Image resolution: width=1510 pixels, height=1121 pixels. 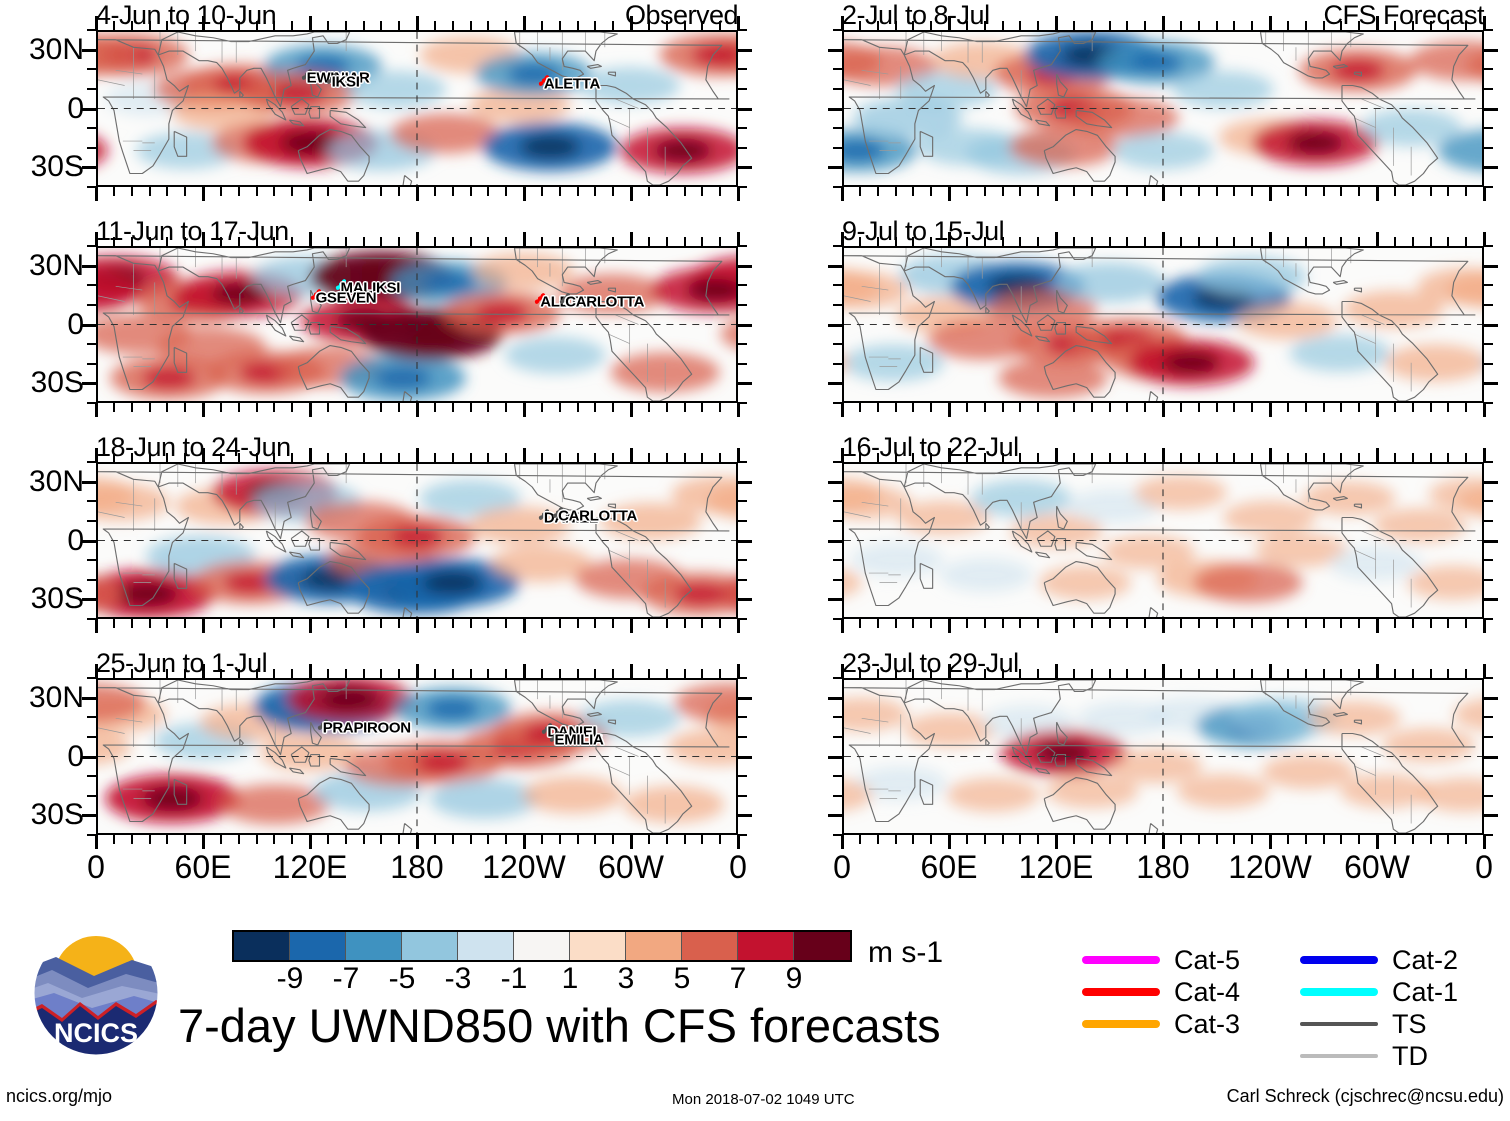 What do you see at coordinates (763, 1099) in the screenshot?
I see `footer-timestamp: Mon 2018-07-02 1049 UTC` at bounding box center [763, 1099].